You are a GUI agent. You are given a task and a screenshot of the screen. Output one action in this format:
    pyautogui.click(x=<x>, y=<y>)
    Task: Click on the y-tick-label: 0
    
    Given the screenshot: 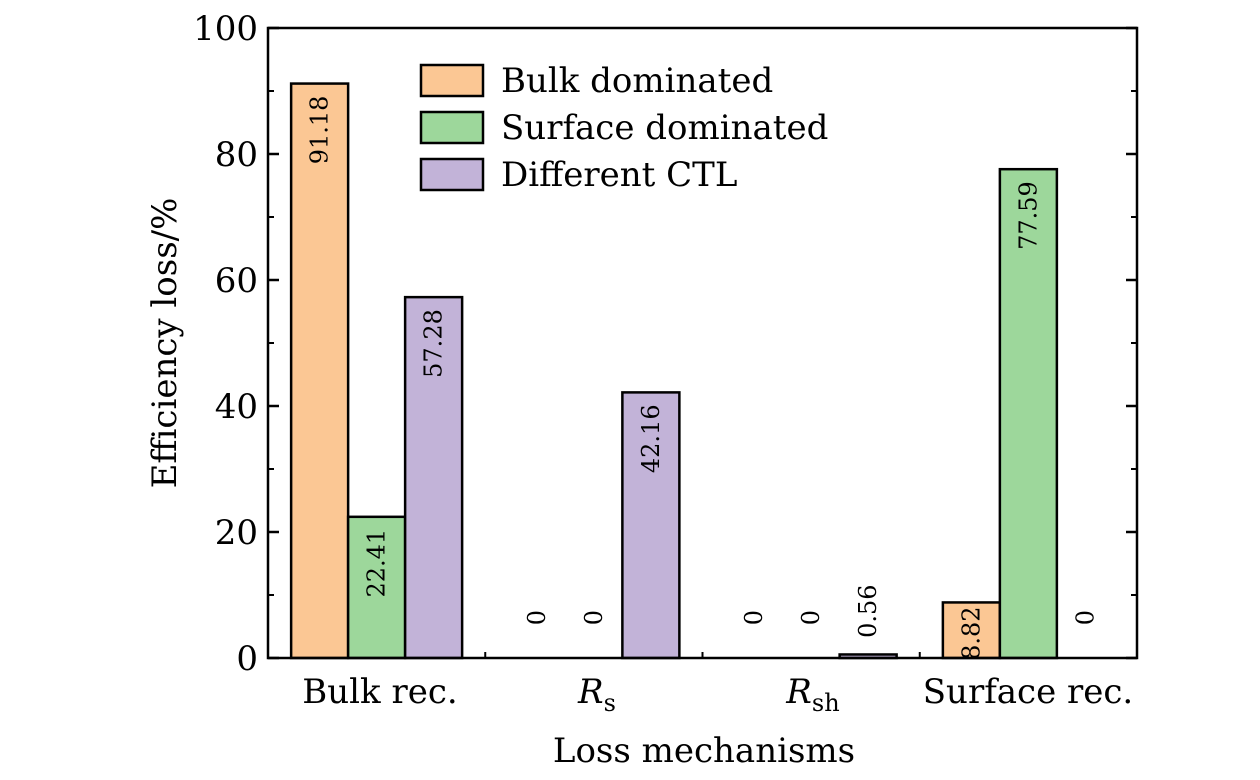 What is the action you would take?
    pyautogui.click(x=247, y=659)
    